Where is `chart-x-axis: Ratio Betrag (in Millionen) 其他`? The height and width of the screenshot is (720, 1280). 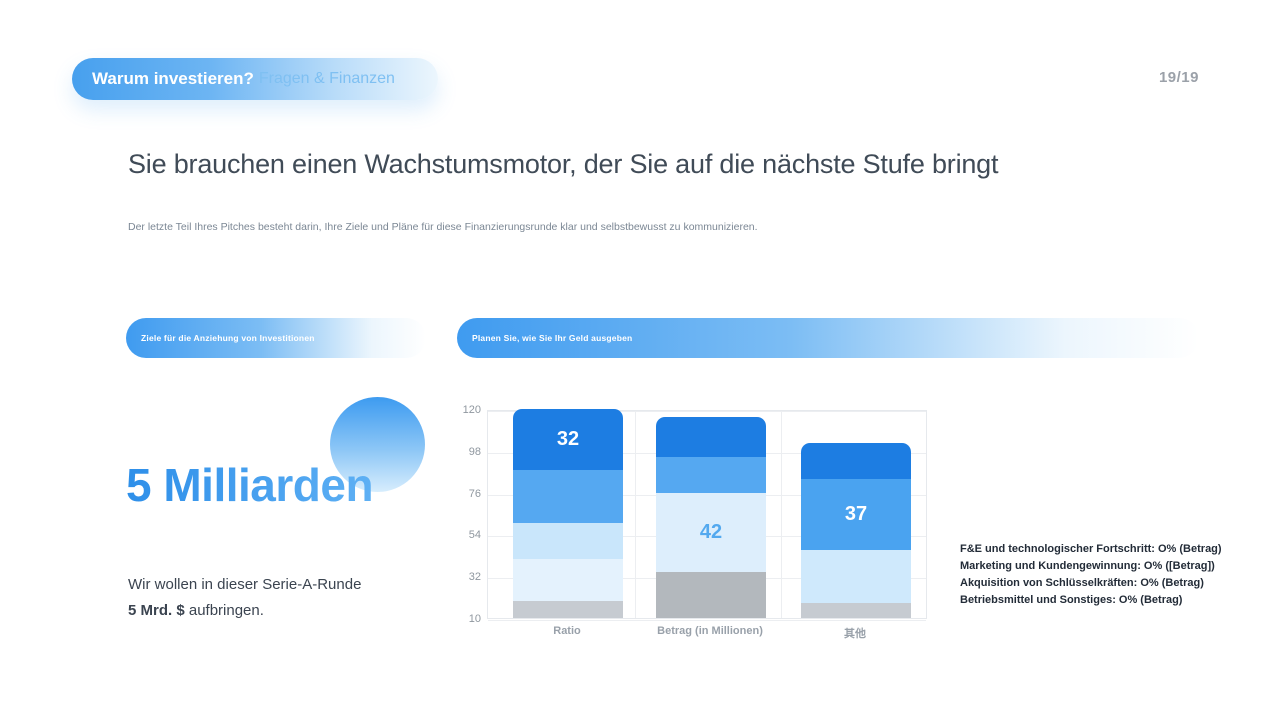
chart-x-axis: Ratio Betrag (in Millionen) 其他 is located at coordinates (707, 635).